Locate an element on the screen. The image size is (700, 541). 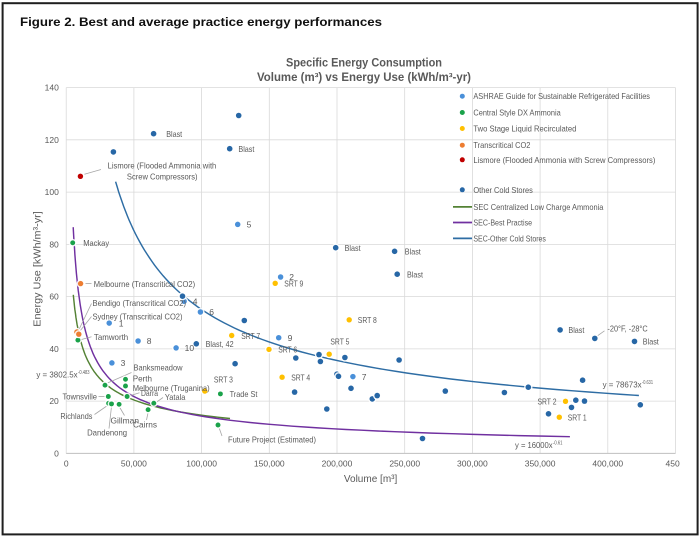
svg-text: 60 is located at coordinates (54, 297).